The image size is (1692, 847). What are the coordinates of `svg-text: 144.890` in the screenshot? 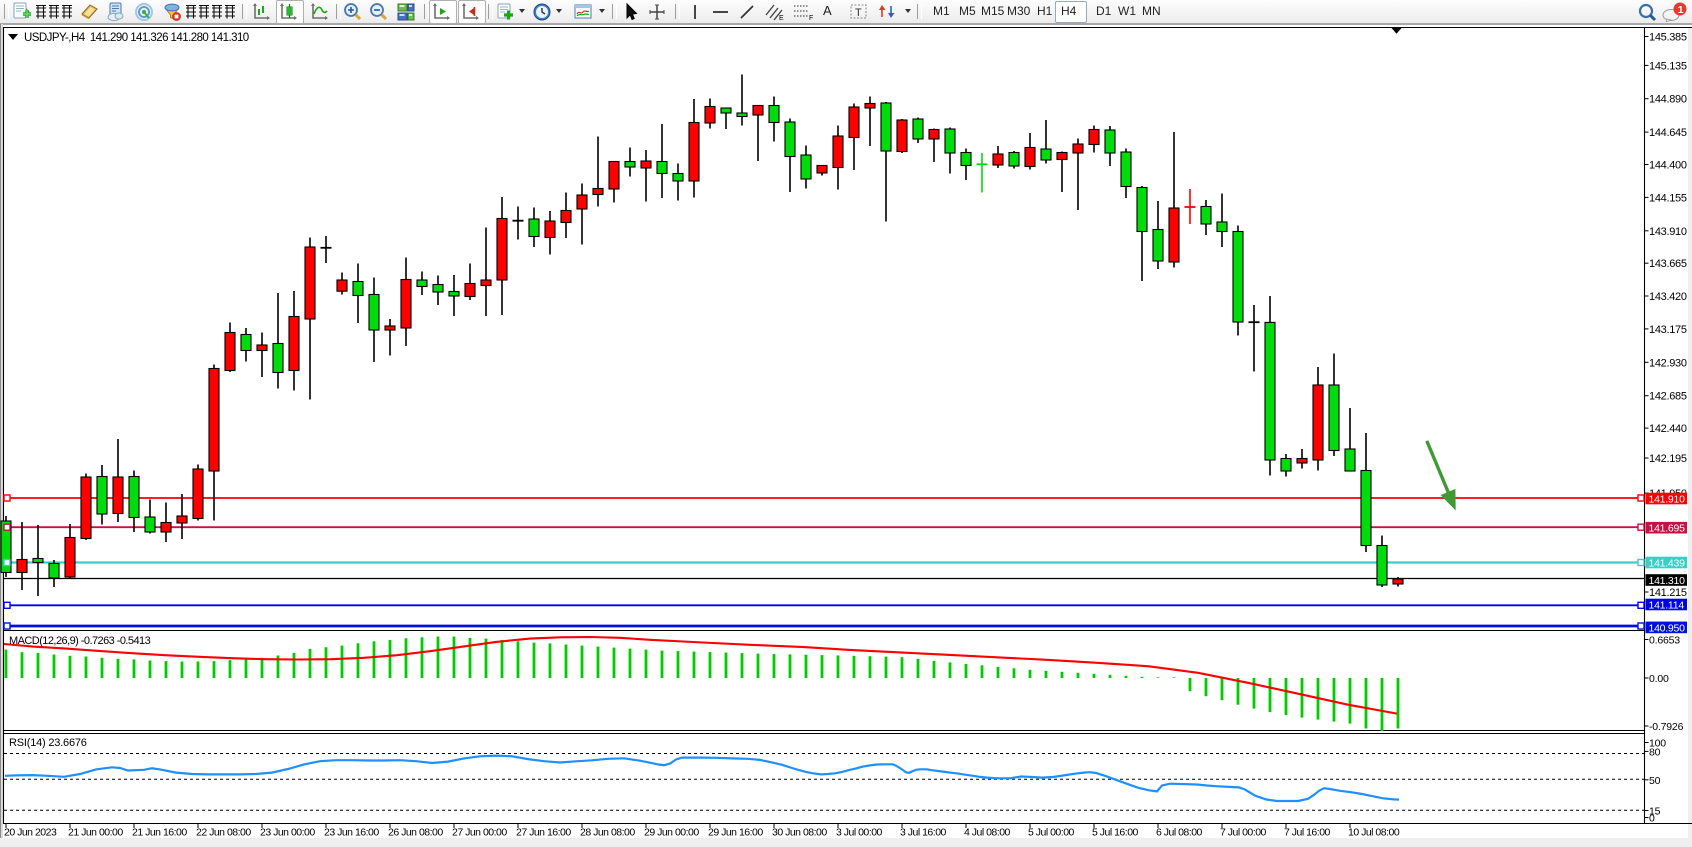 It's located at (1668, 100).